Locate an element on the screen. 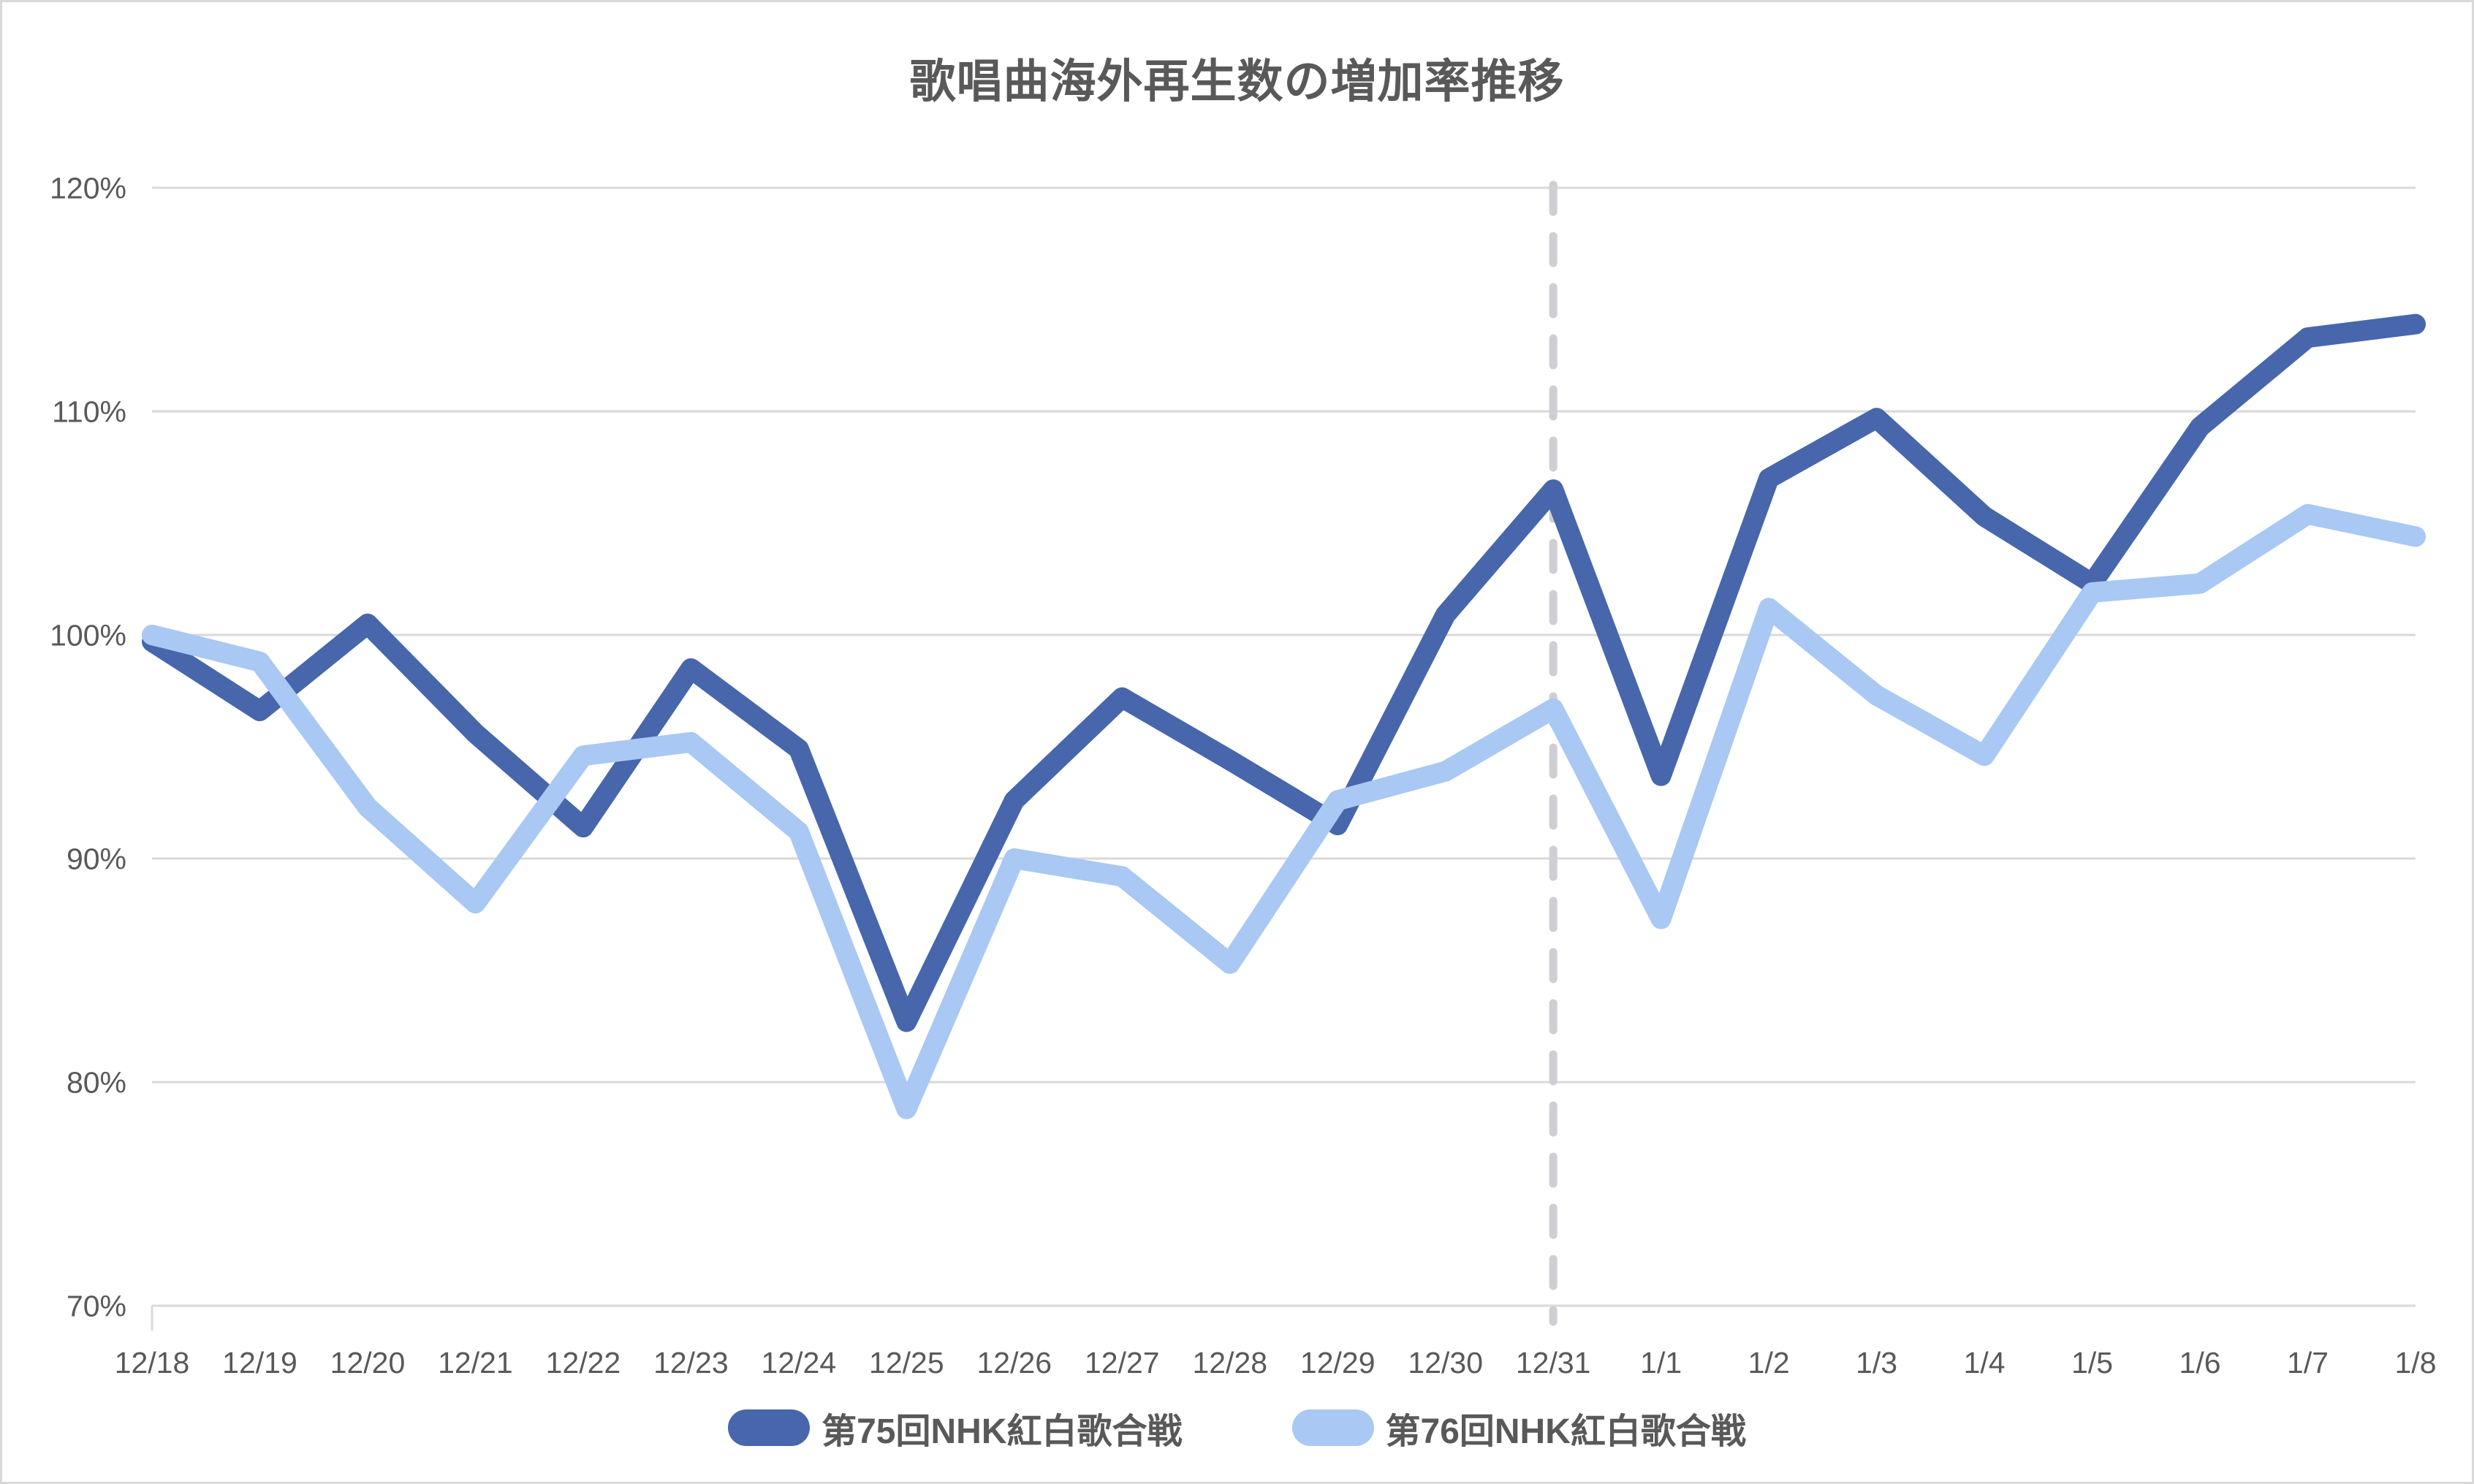 This screenshot has width=2474, height=1484. x-tick-label: 12/21 is located at coordinates (476, 1363).